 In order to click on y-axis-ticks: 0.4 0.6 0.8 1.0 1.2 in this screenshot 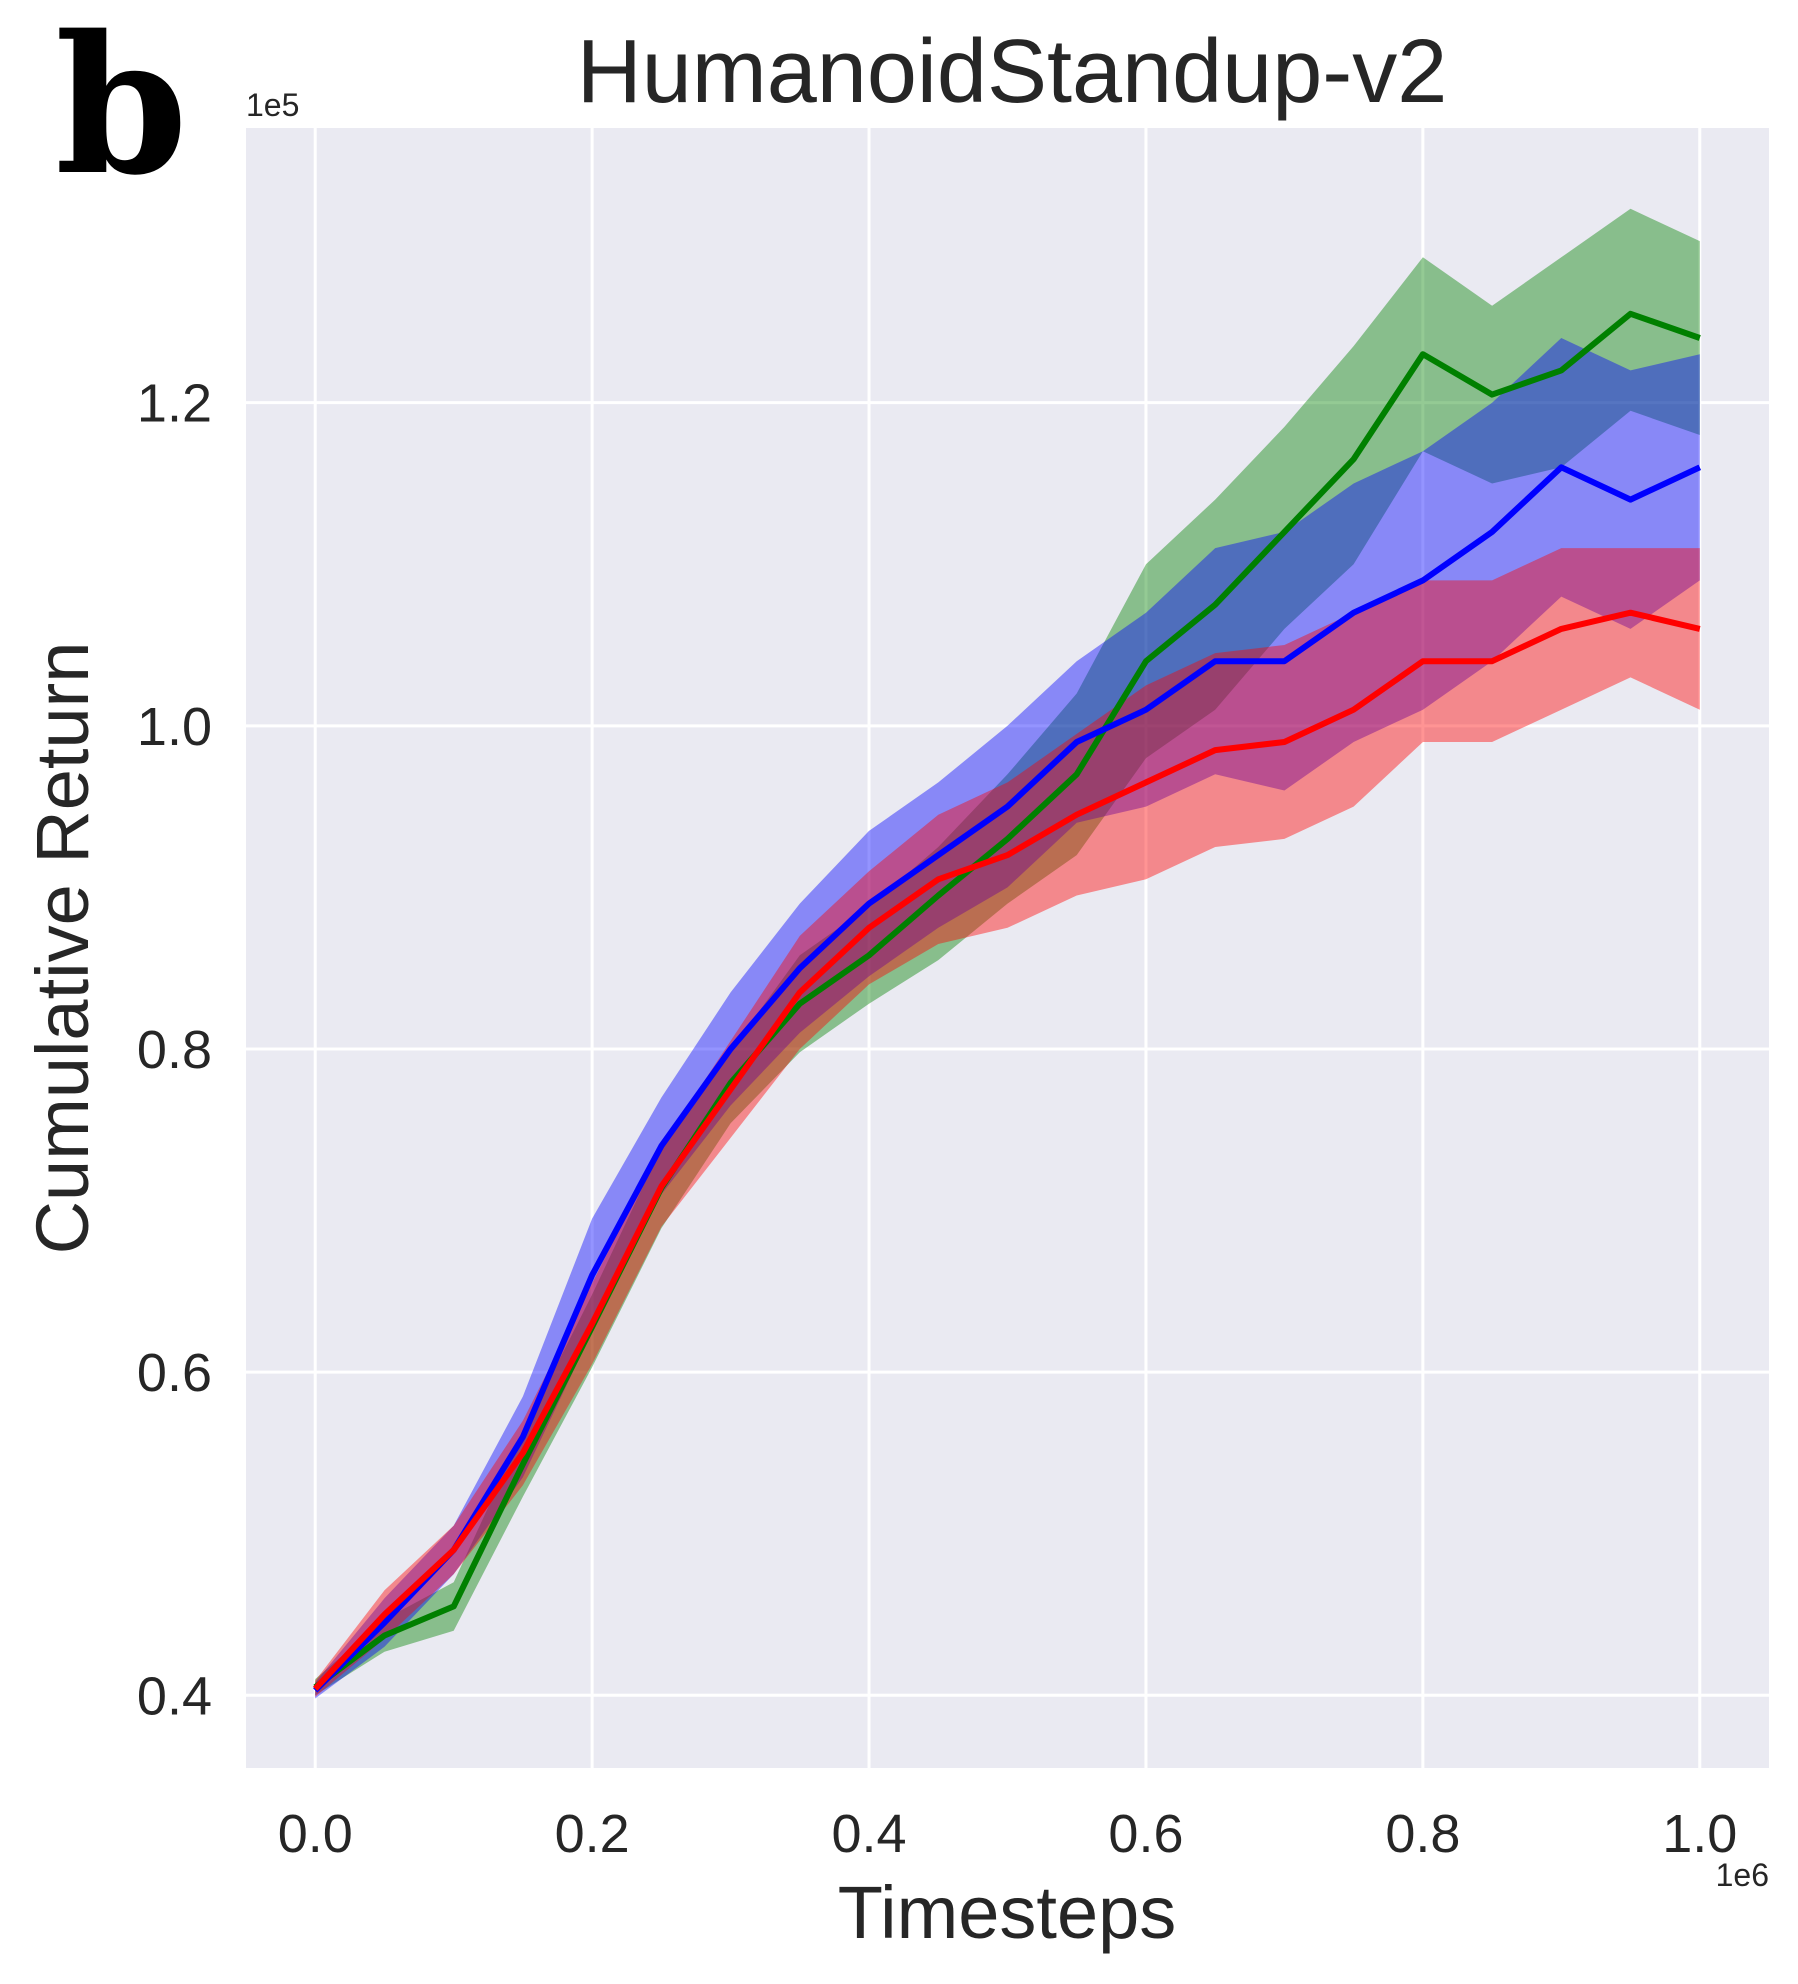, I will do `click(174, 1050)`.